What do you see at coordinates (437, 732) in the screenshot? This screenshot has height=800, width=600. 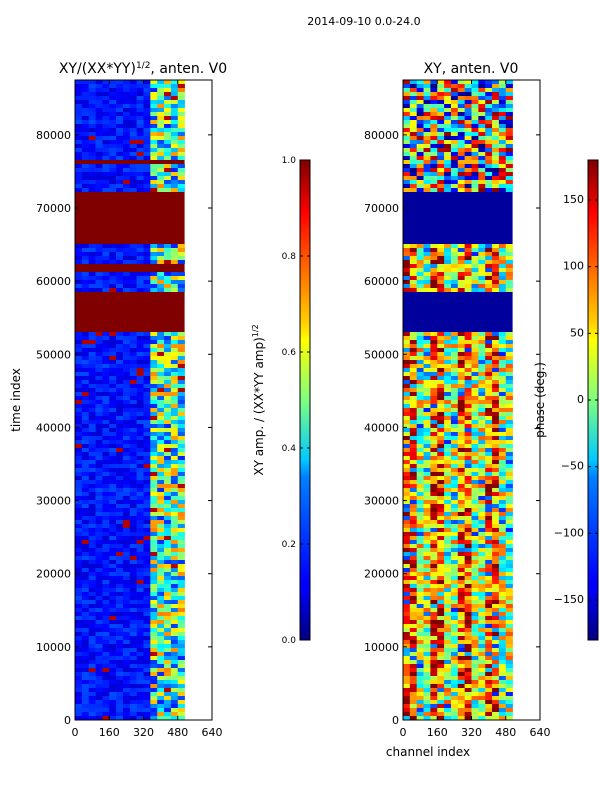 I see `phase-x-tick-label: 160` at bounding box center [437, 732].